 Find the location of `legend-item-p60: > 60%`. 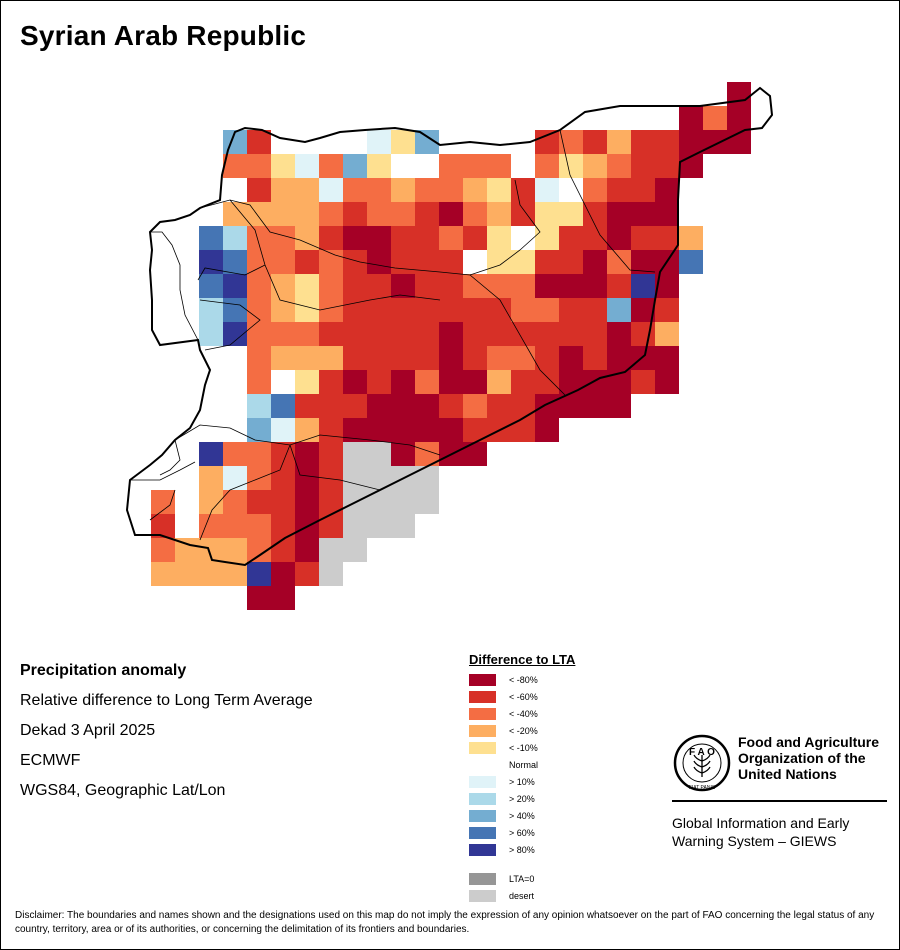

legend-item-p60: > 60% is located at coordinates (522, 832).